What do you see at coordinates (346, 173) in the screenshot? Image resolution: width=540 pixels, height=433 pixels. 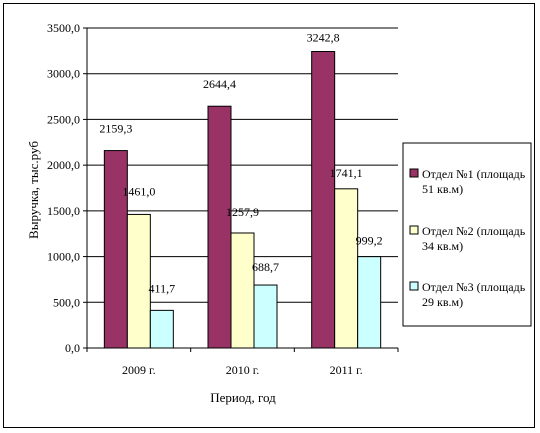 I see `data-label: 1741,1` at bounding box center [346, 173].